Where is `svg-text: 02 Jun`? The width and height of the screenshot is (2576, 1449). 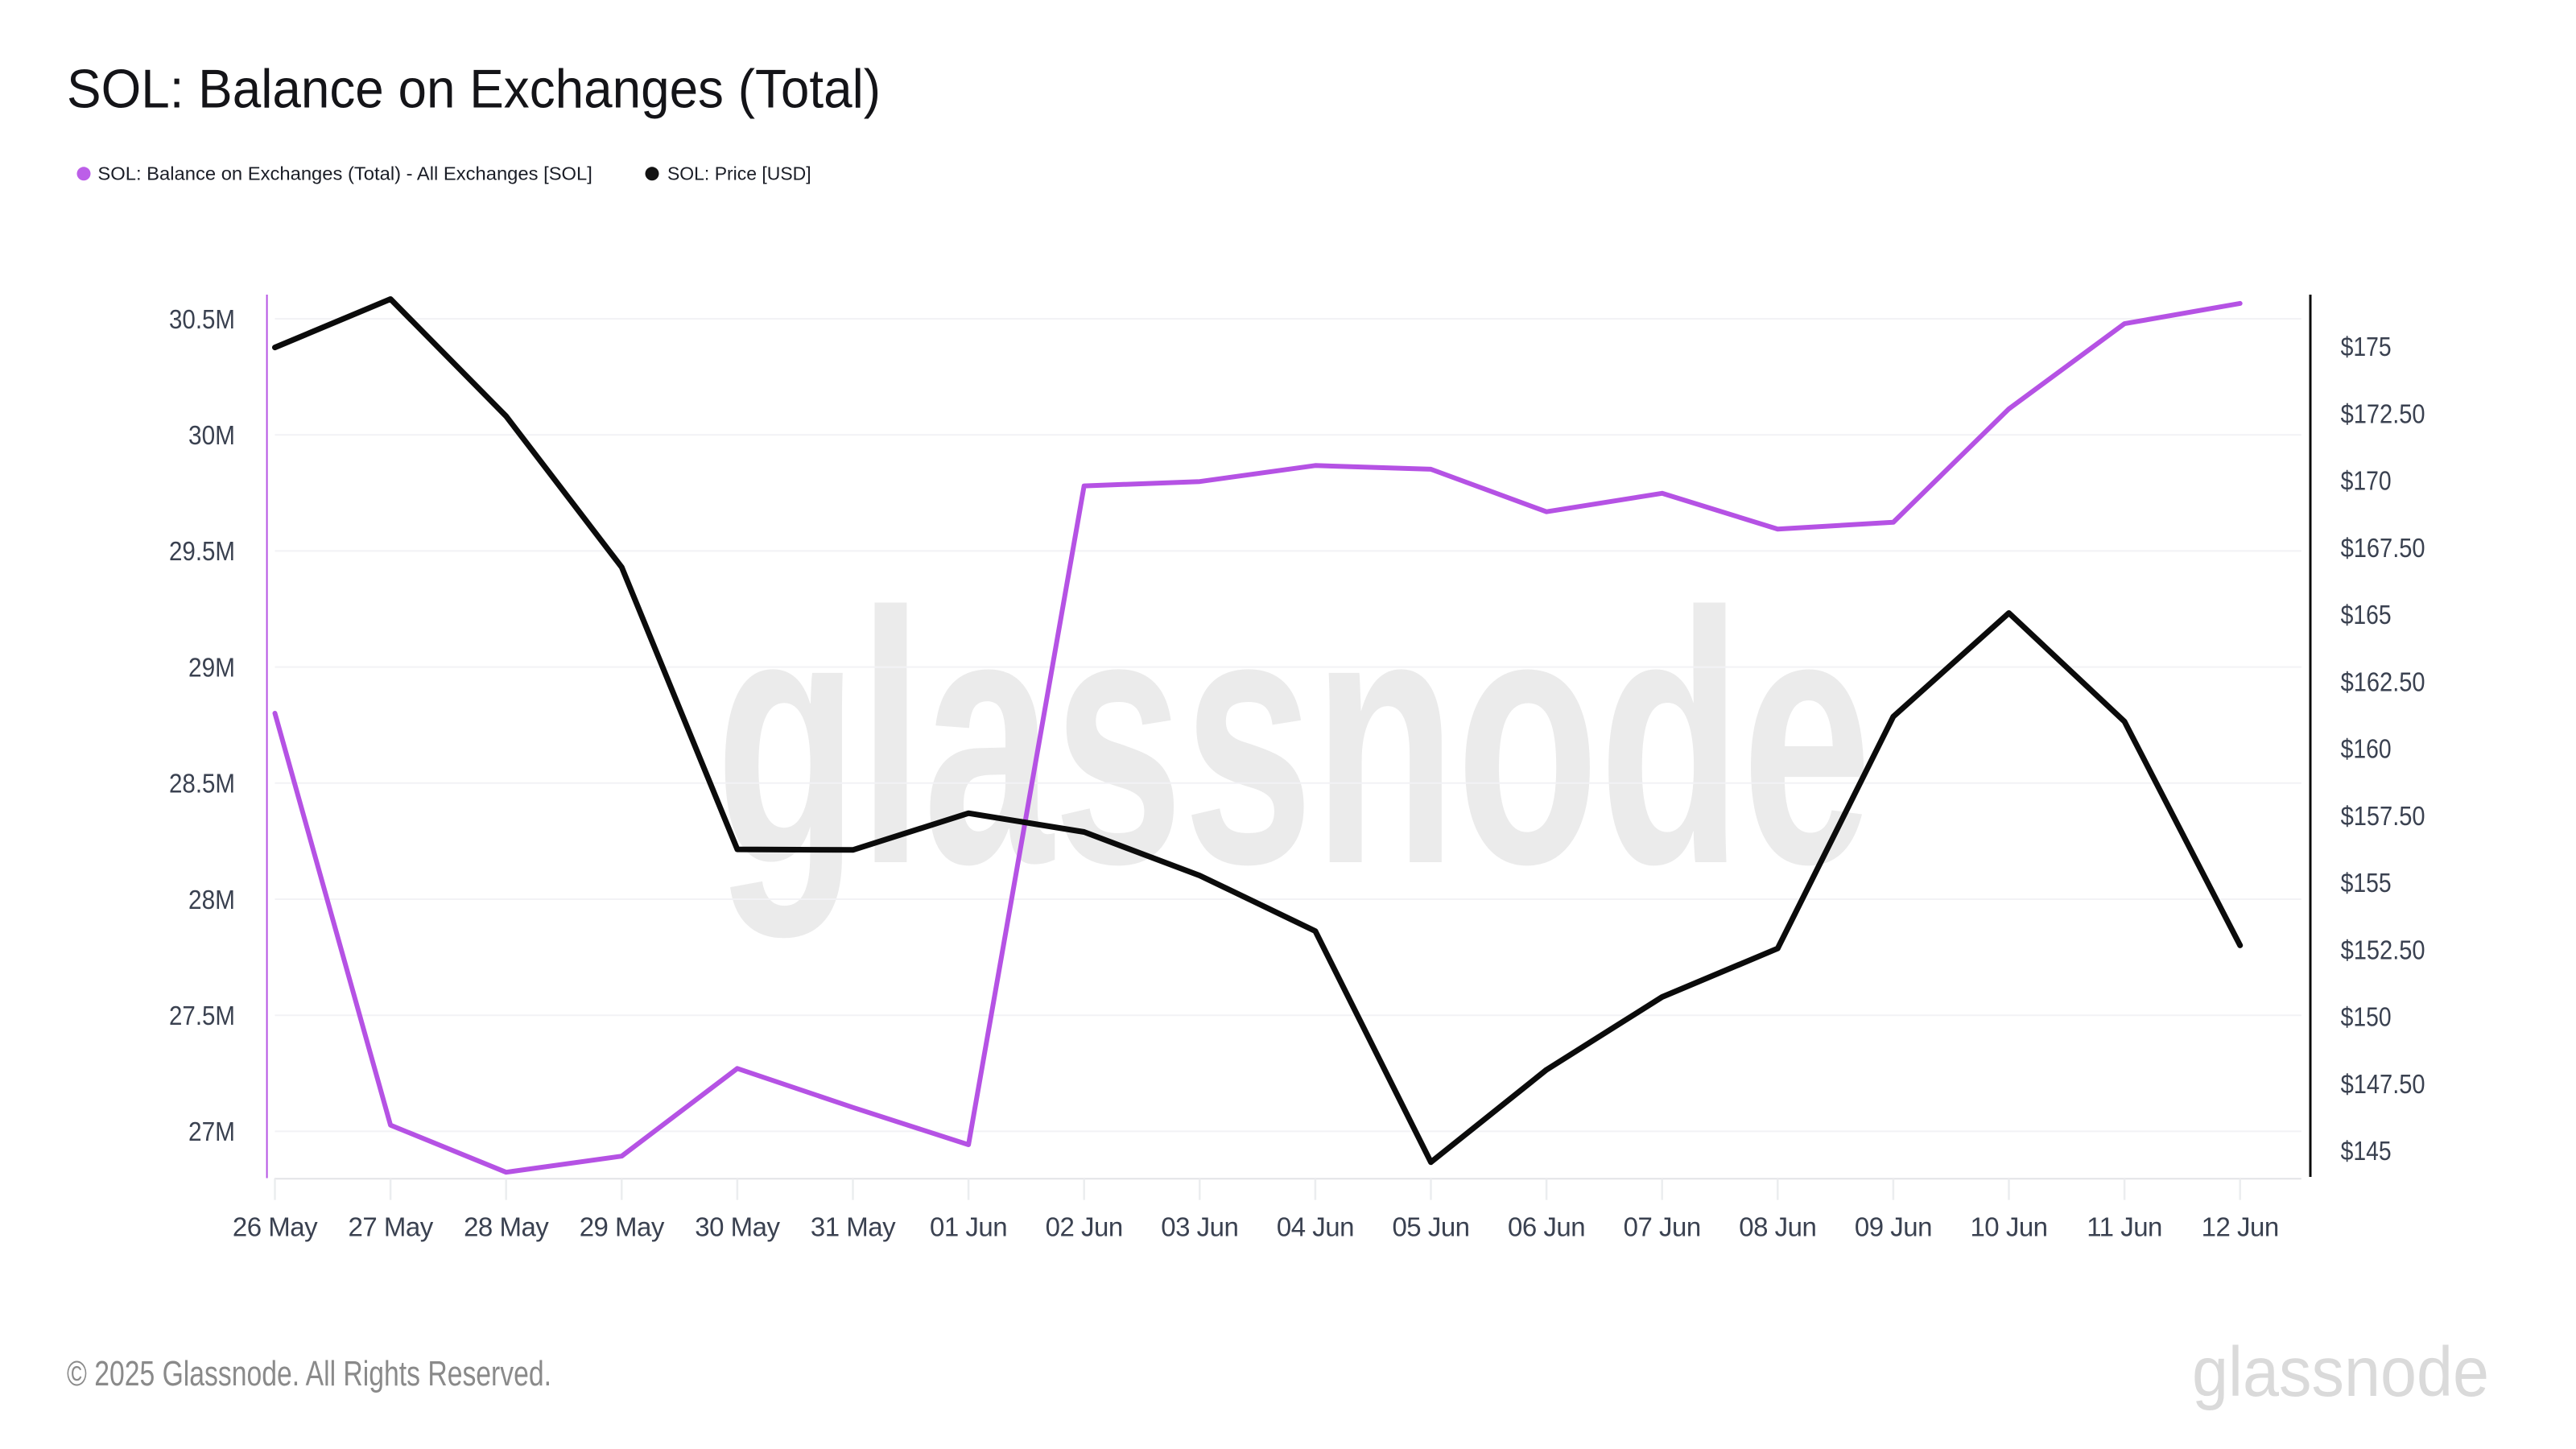 svg-text: 02 Jun is located at coordinates (1084, 1226).